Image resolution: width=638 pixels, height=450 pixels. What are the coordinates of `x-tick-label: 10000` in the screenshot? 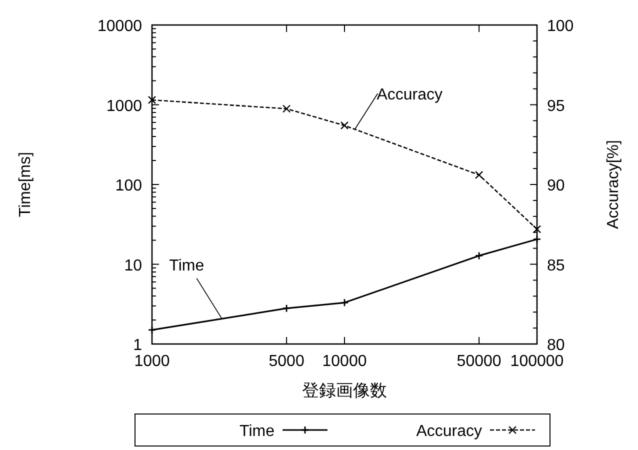 It's located at (344, 361).